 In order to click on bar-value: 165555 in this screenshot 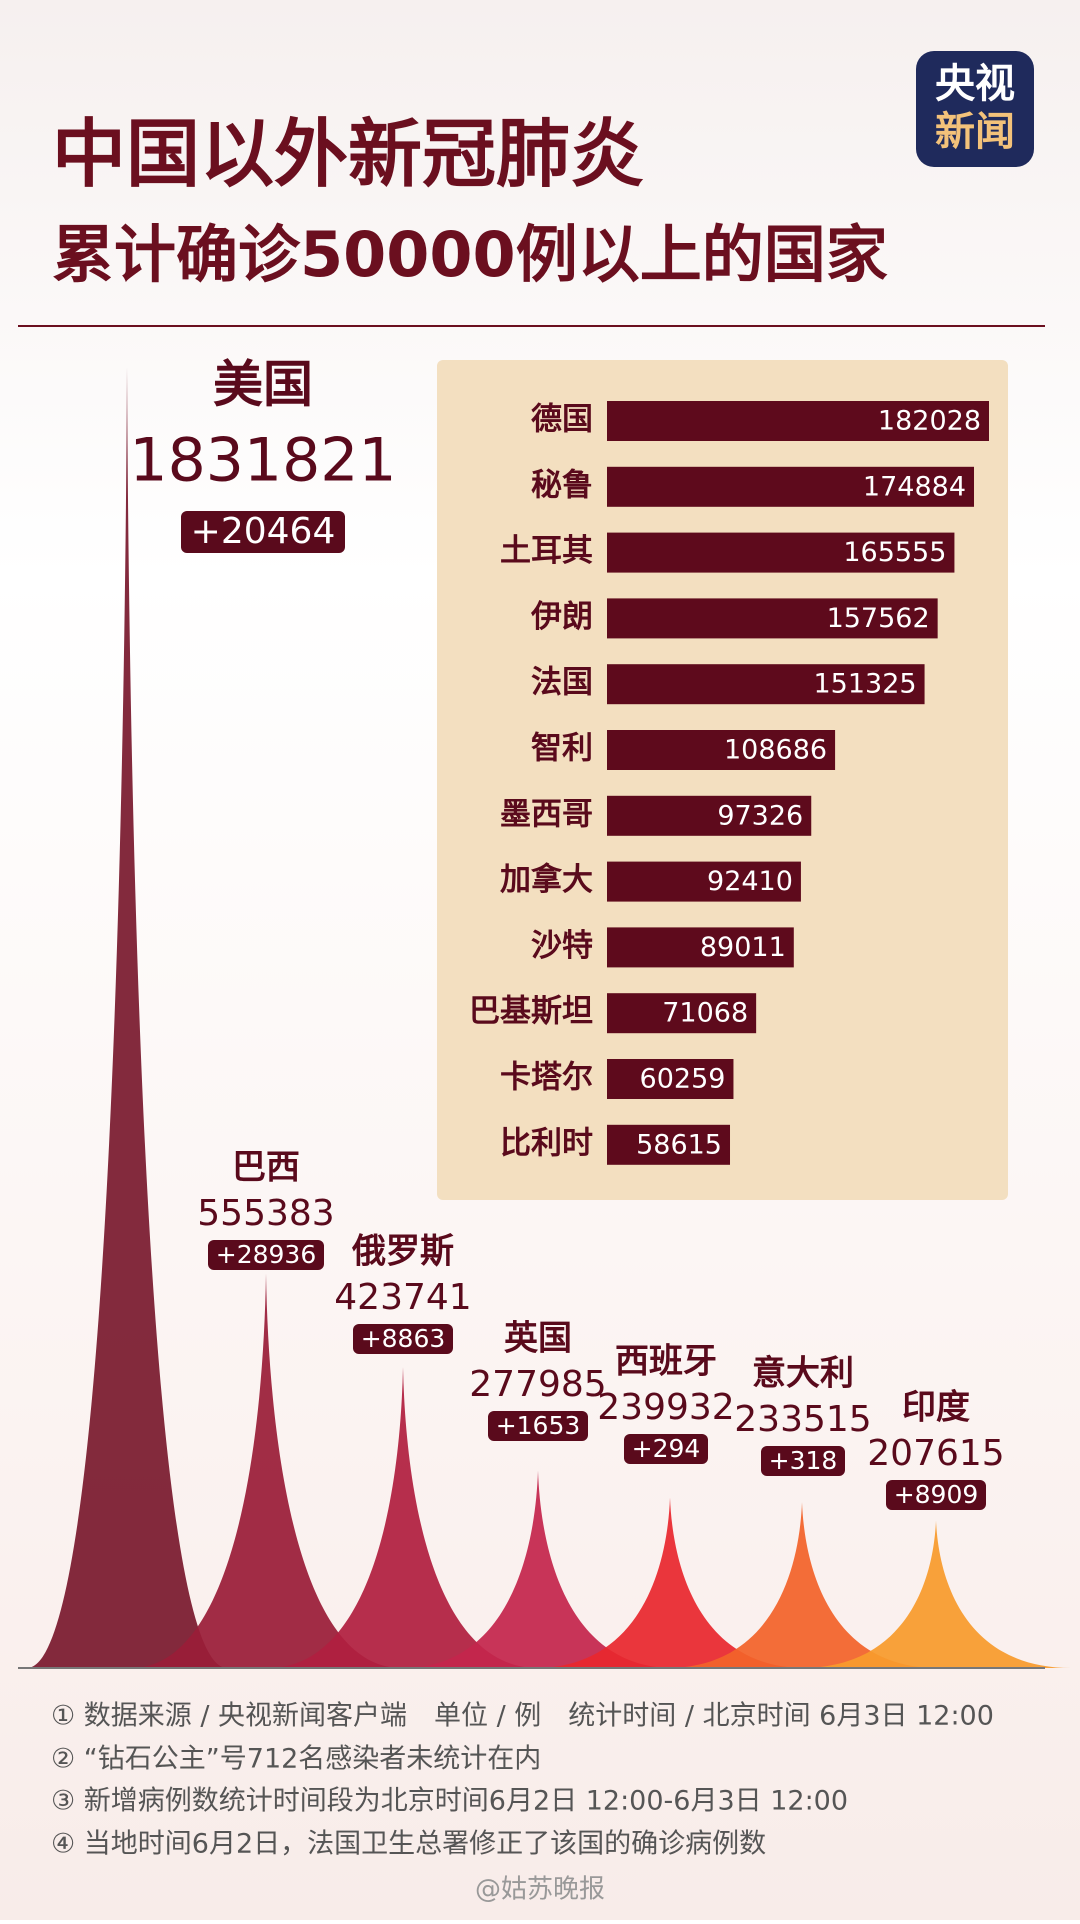, I will do `click(894, 552)`.